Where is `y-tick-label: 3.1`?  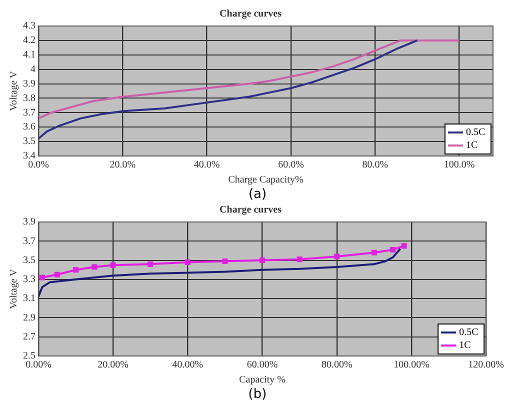
y-tick-label: 3.1 is located at coordinates (29, 298).